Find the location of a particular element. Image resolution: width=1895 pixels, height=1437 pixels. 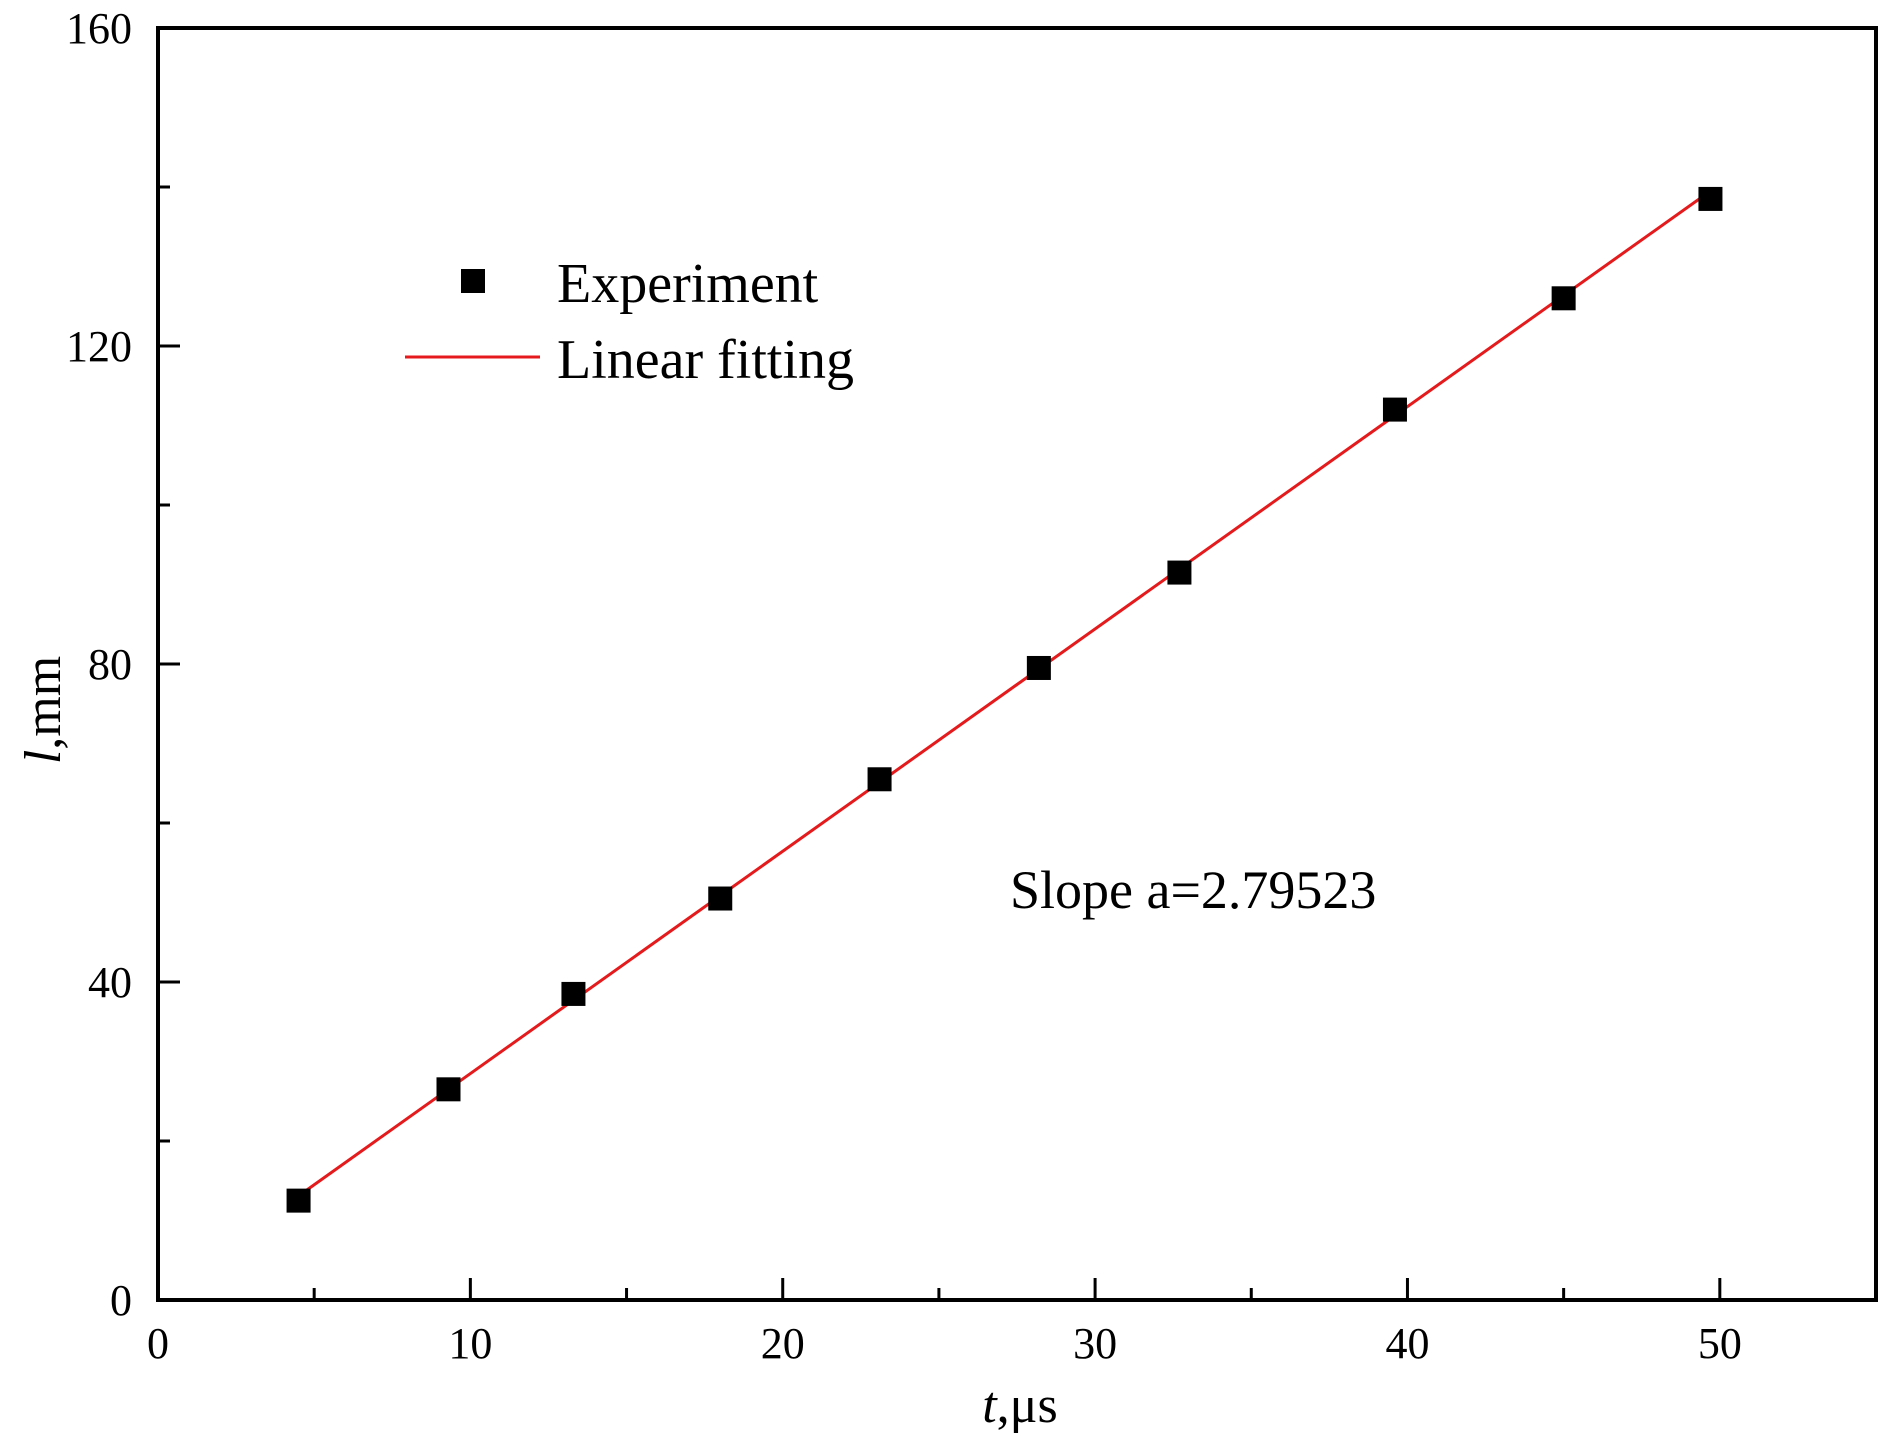

y-axis-var: l is located at coordinates (43, 757).